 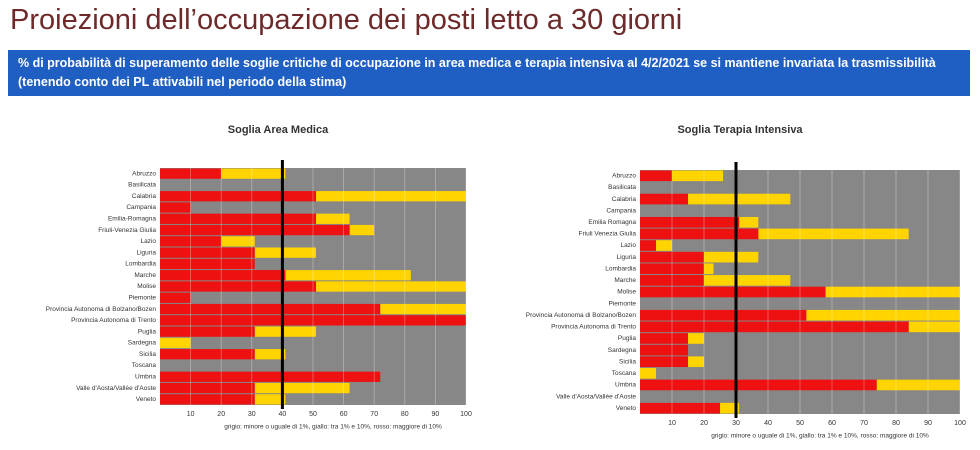 What do you see at coordinates (622, 187) in the screenshot?
I see `y-tick-label: Basilicata` at bounding box center [622, 187].